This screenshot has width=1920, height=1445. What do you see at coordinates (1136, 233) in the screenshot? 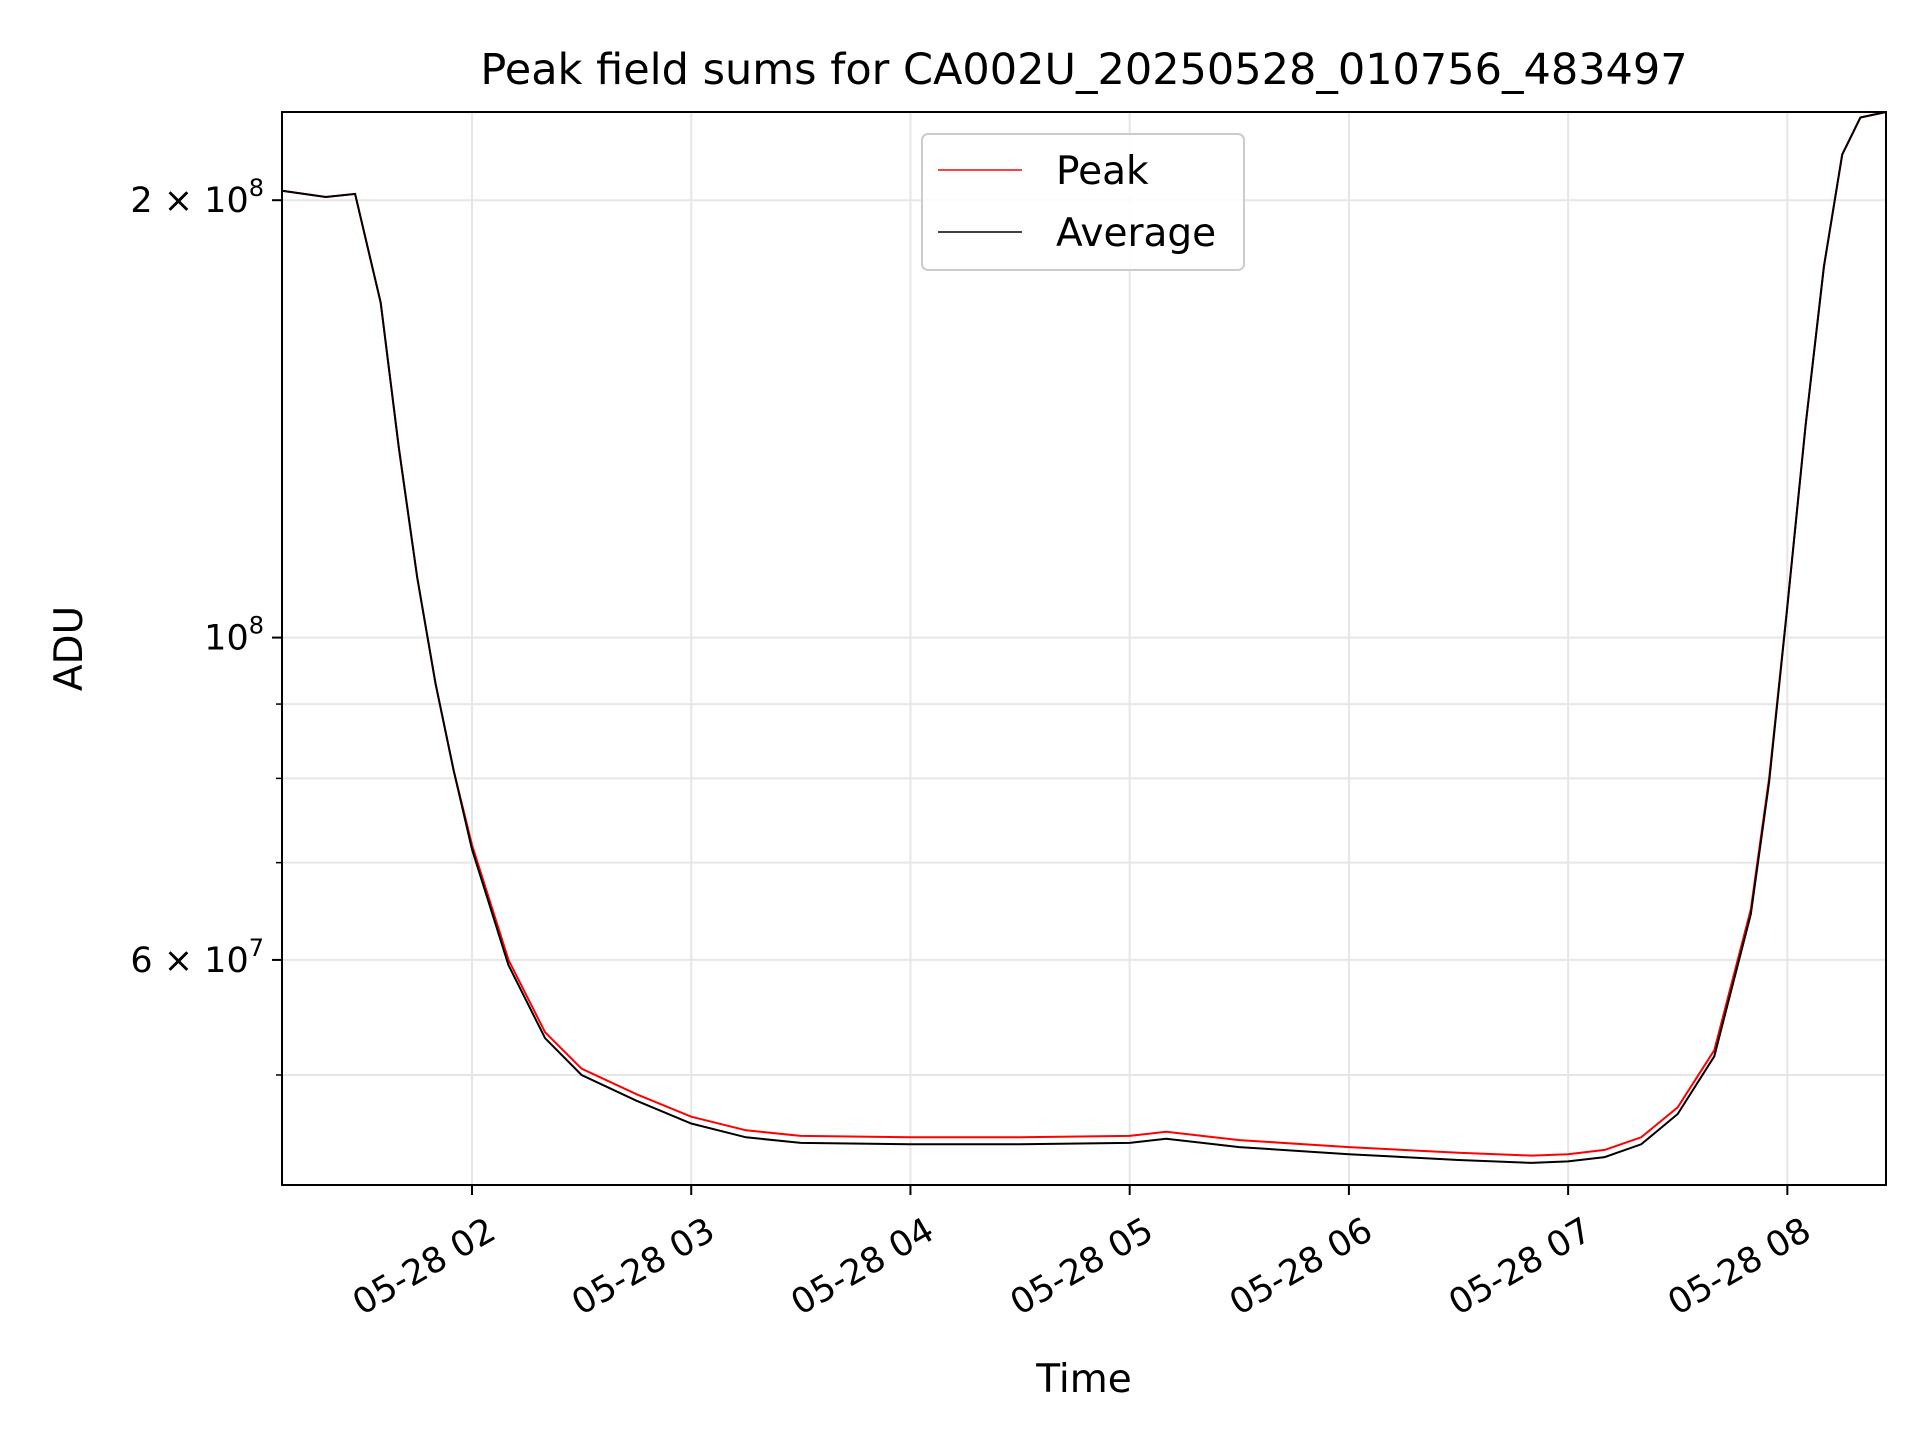
I see `legend-label-average: Average` at bounding box center [1136, 233].